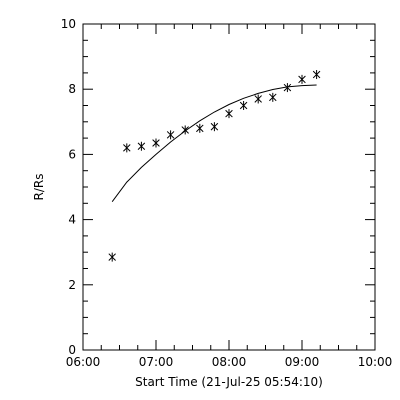  I want to click on y-tick-label: 6, so click(72, 154).